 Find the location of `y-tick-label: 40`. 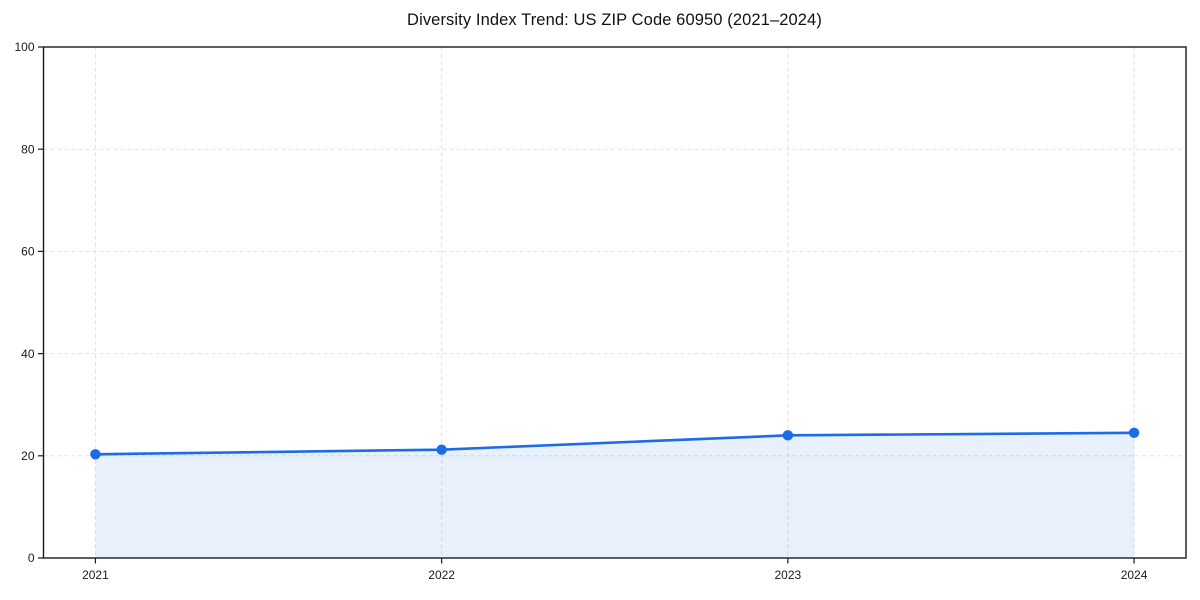

y-tick-label: 40 is located at coordinates (28, 354).